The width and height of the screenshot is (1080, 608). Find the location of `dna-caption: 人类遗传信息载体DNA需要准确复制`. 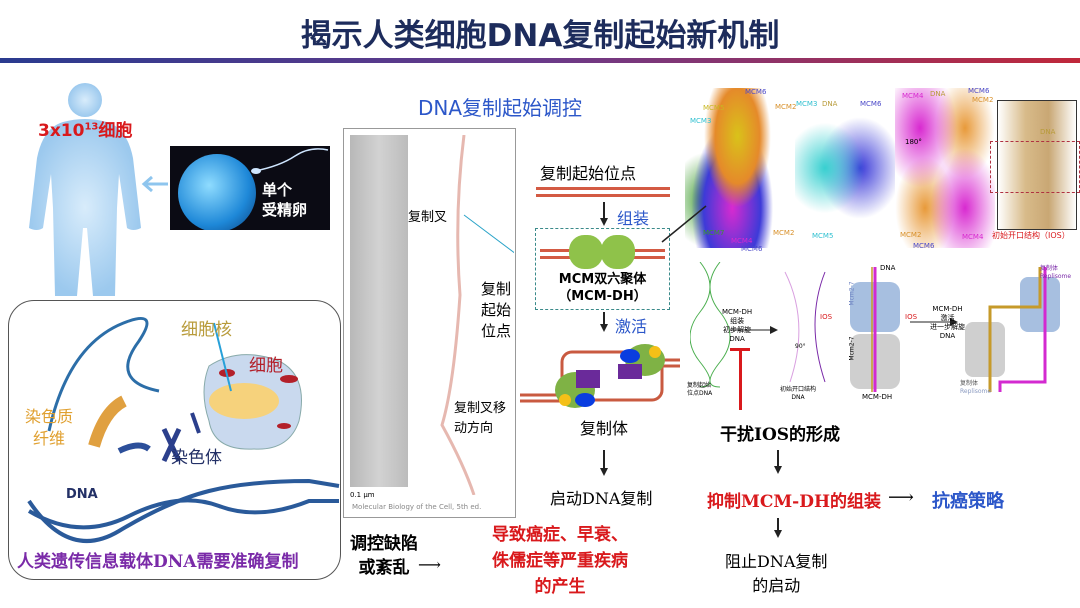

dna-caption: 人类遗传信息载体DNA需要准确复制 is located at coordinates (158, 562).